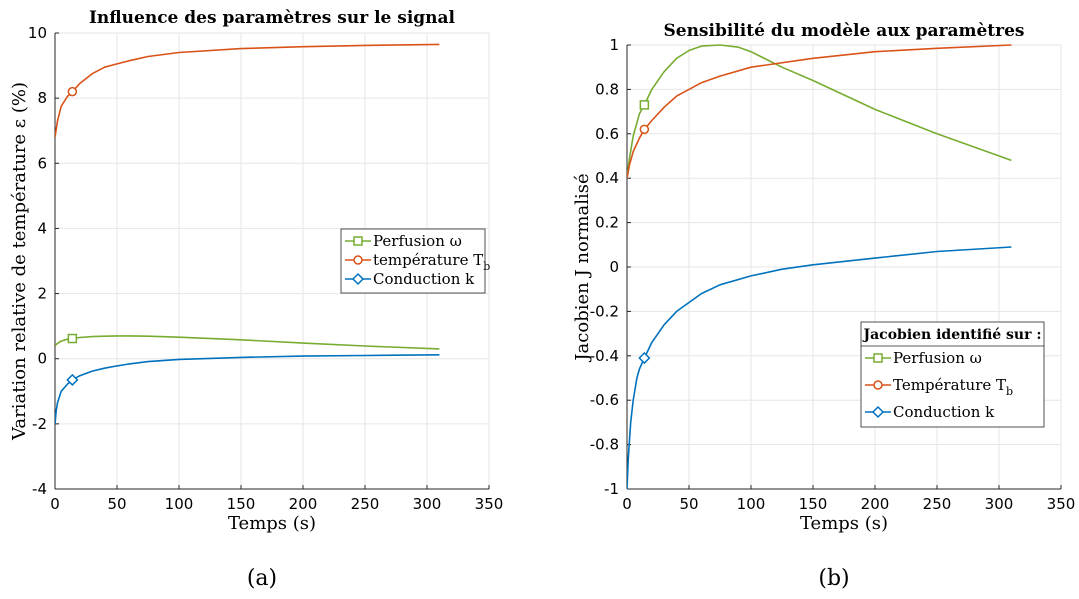 The image size is (1079, 599). Describe the element at coordinates (431, 262) in the screenshot. I see `legend-entry-1: température Tb` at that location.